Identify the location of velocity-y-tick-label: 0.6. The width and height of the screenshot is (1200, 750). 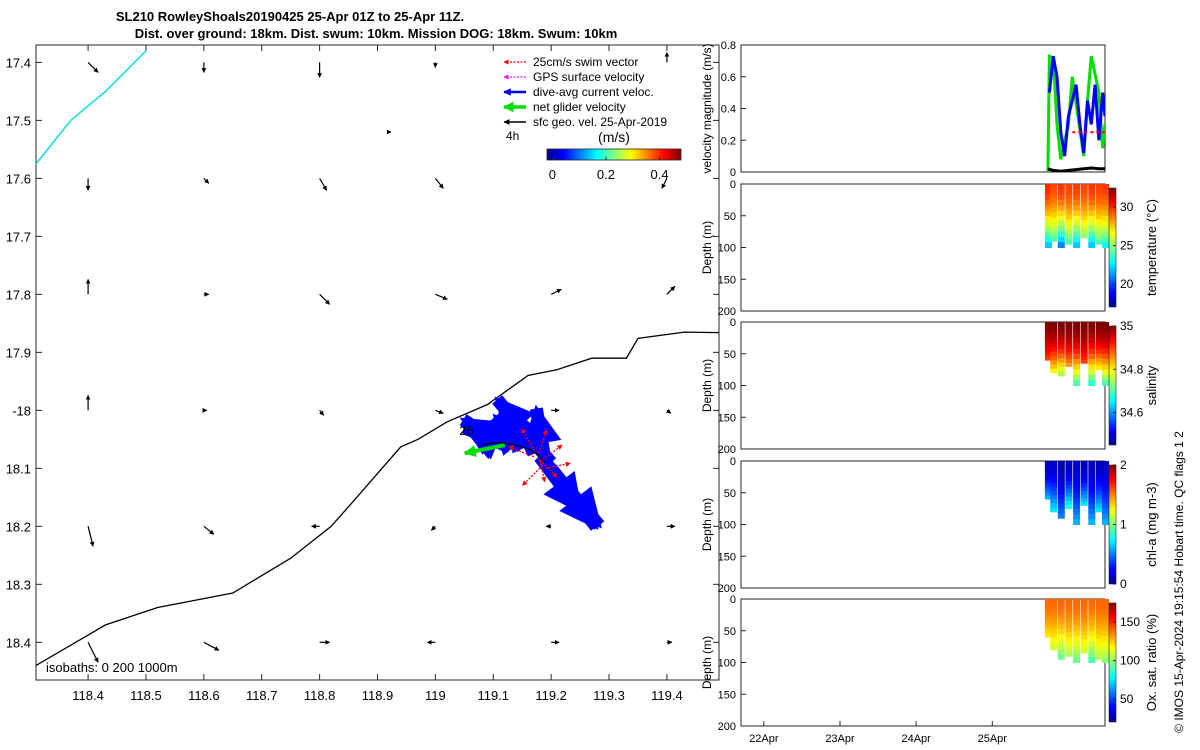
(728, 78).